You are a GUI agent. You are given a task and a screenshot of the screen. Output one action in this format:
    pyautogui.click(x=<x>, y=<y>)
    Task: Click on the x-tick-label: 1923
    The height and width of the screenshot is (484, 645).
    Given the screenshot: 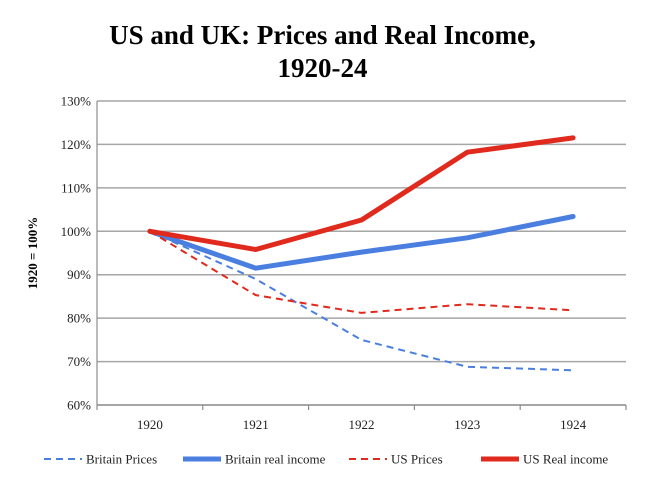 What is the action you would take?
    pyautogui.click(x=467, y=424)
    